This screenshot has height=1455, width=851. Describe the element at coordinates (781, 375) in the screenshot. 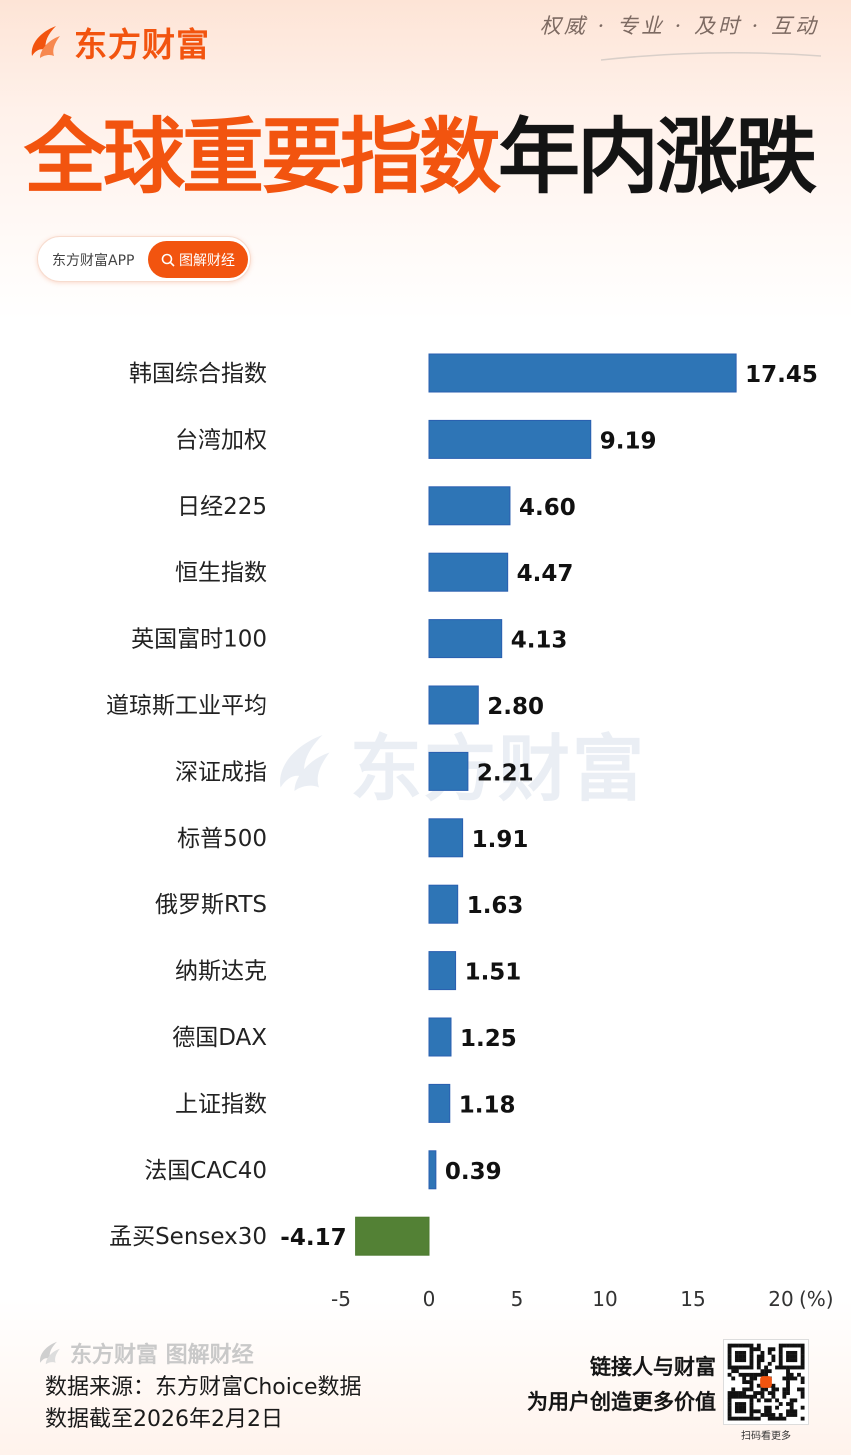

I see `data-label: 17.45` at that location.